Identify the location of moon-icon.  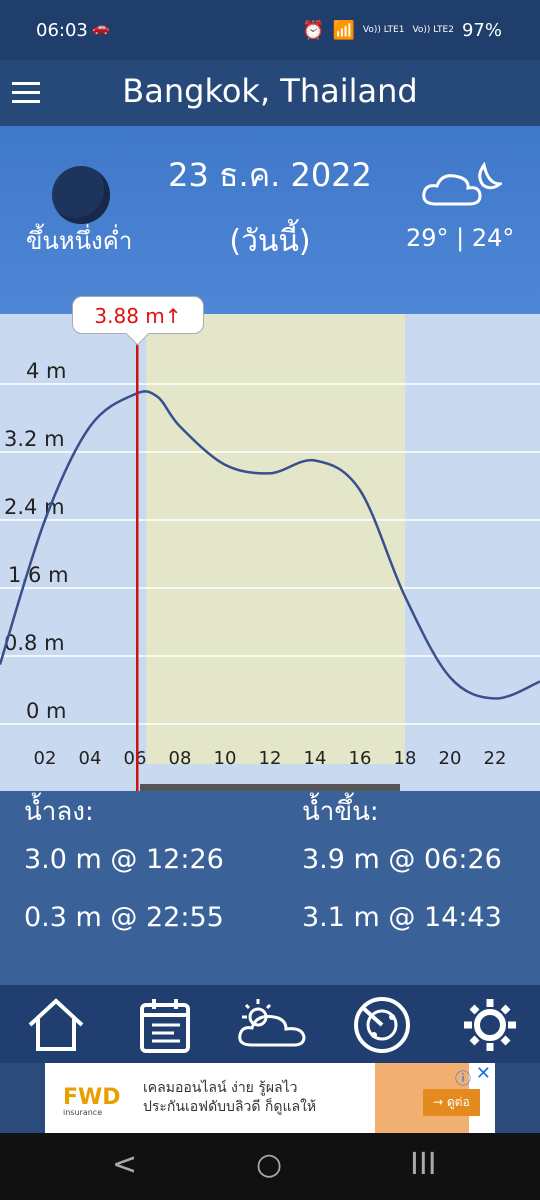
(81, 195).